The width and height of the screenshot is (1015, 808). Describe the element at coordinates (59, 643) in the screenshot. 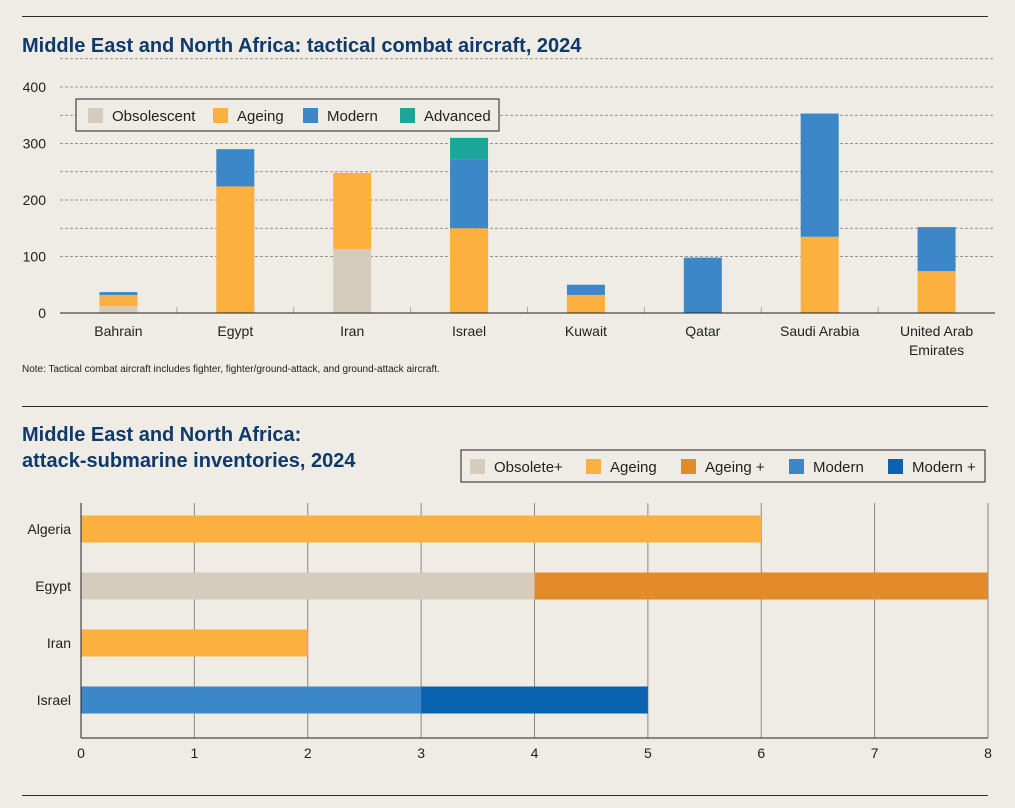

I see `y-tick-label: Iran` at that location.